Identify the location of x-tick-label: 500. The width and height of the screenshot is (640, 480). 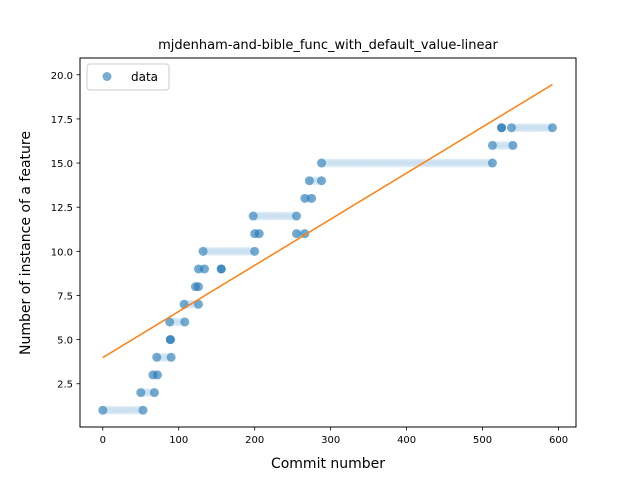
(482, 440).